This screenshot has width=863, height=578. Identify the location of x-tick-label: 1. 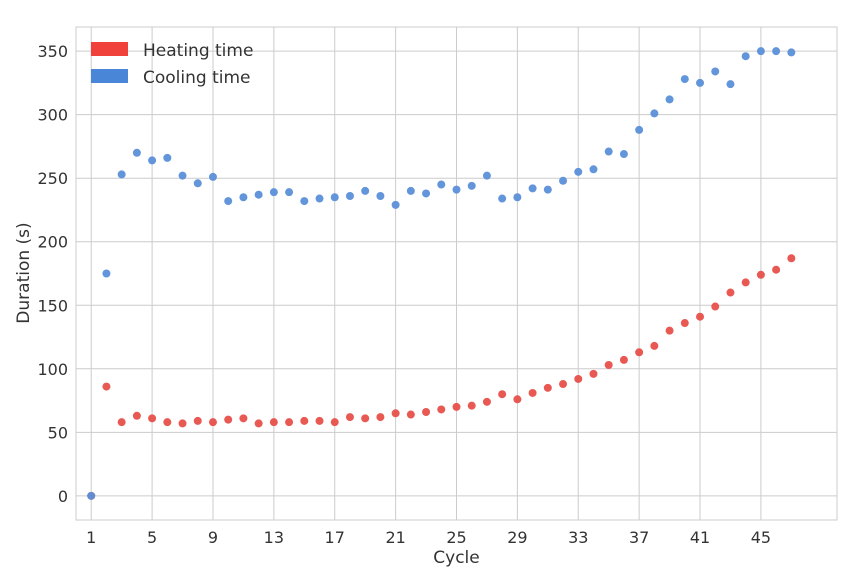
(91, 537).